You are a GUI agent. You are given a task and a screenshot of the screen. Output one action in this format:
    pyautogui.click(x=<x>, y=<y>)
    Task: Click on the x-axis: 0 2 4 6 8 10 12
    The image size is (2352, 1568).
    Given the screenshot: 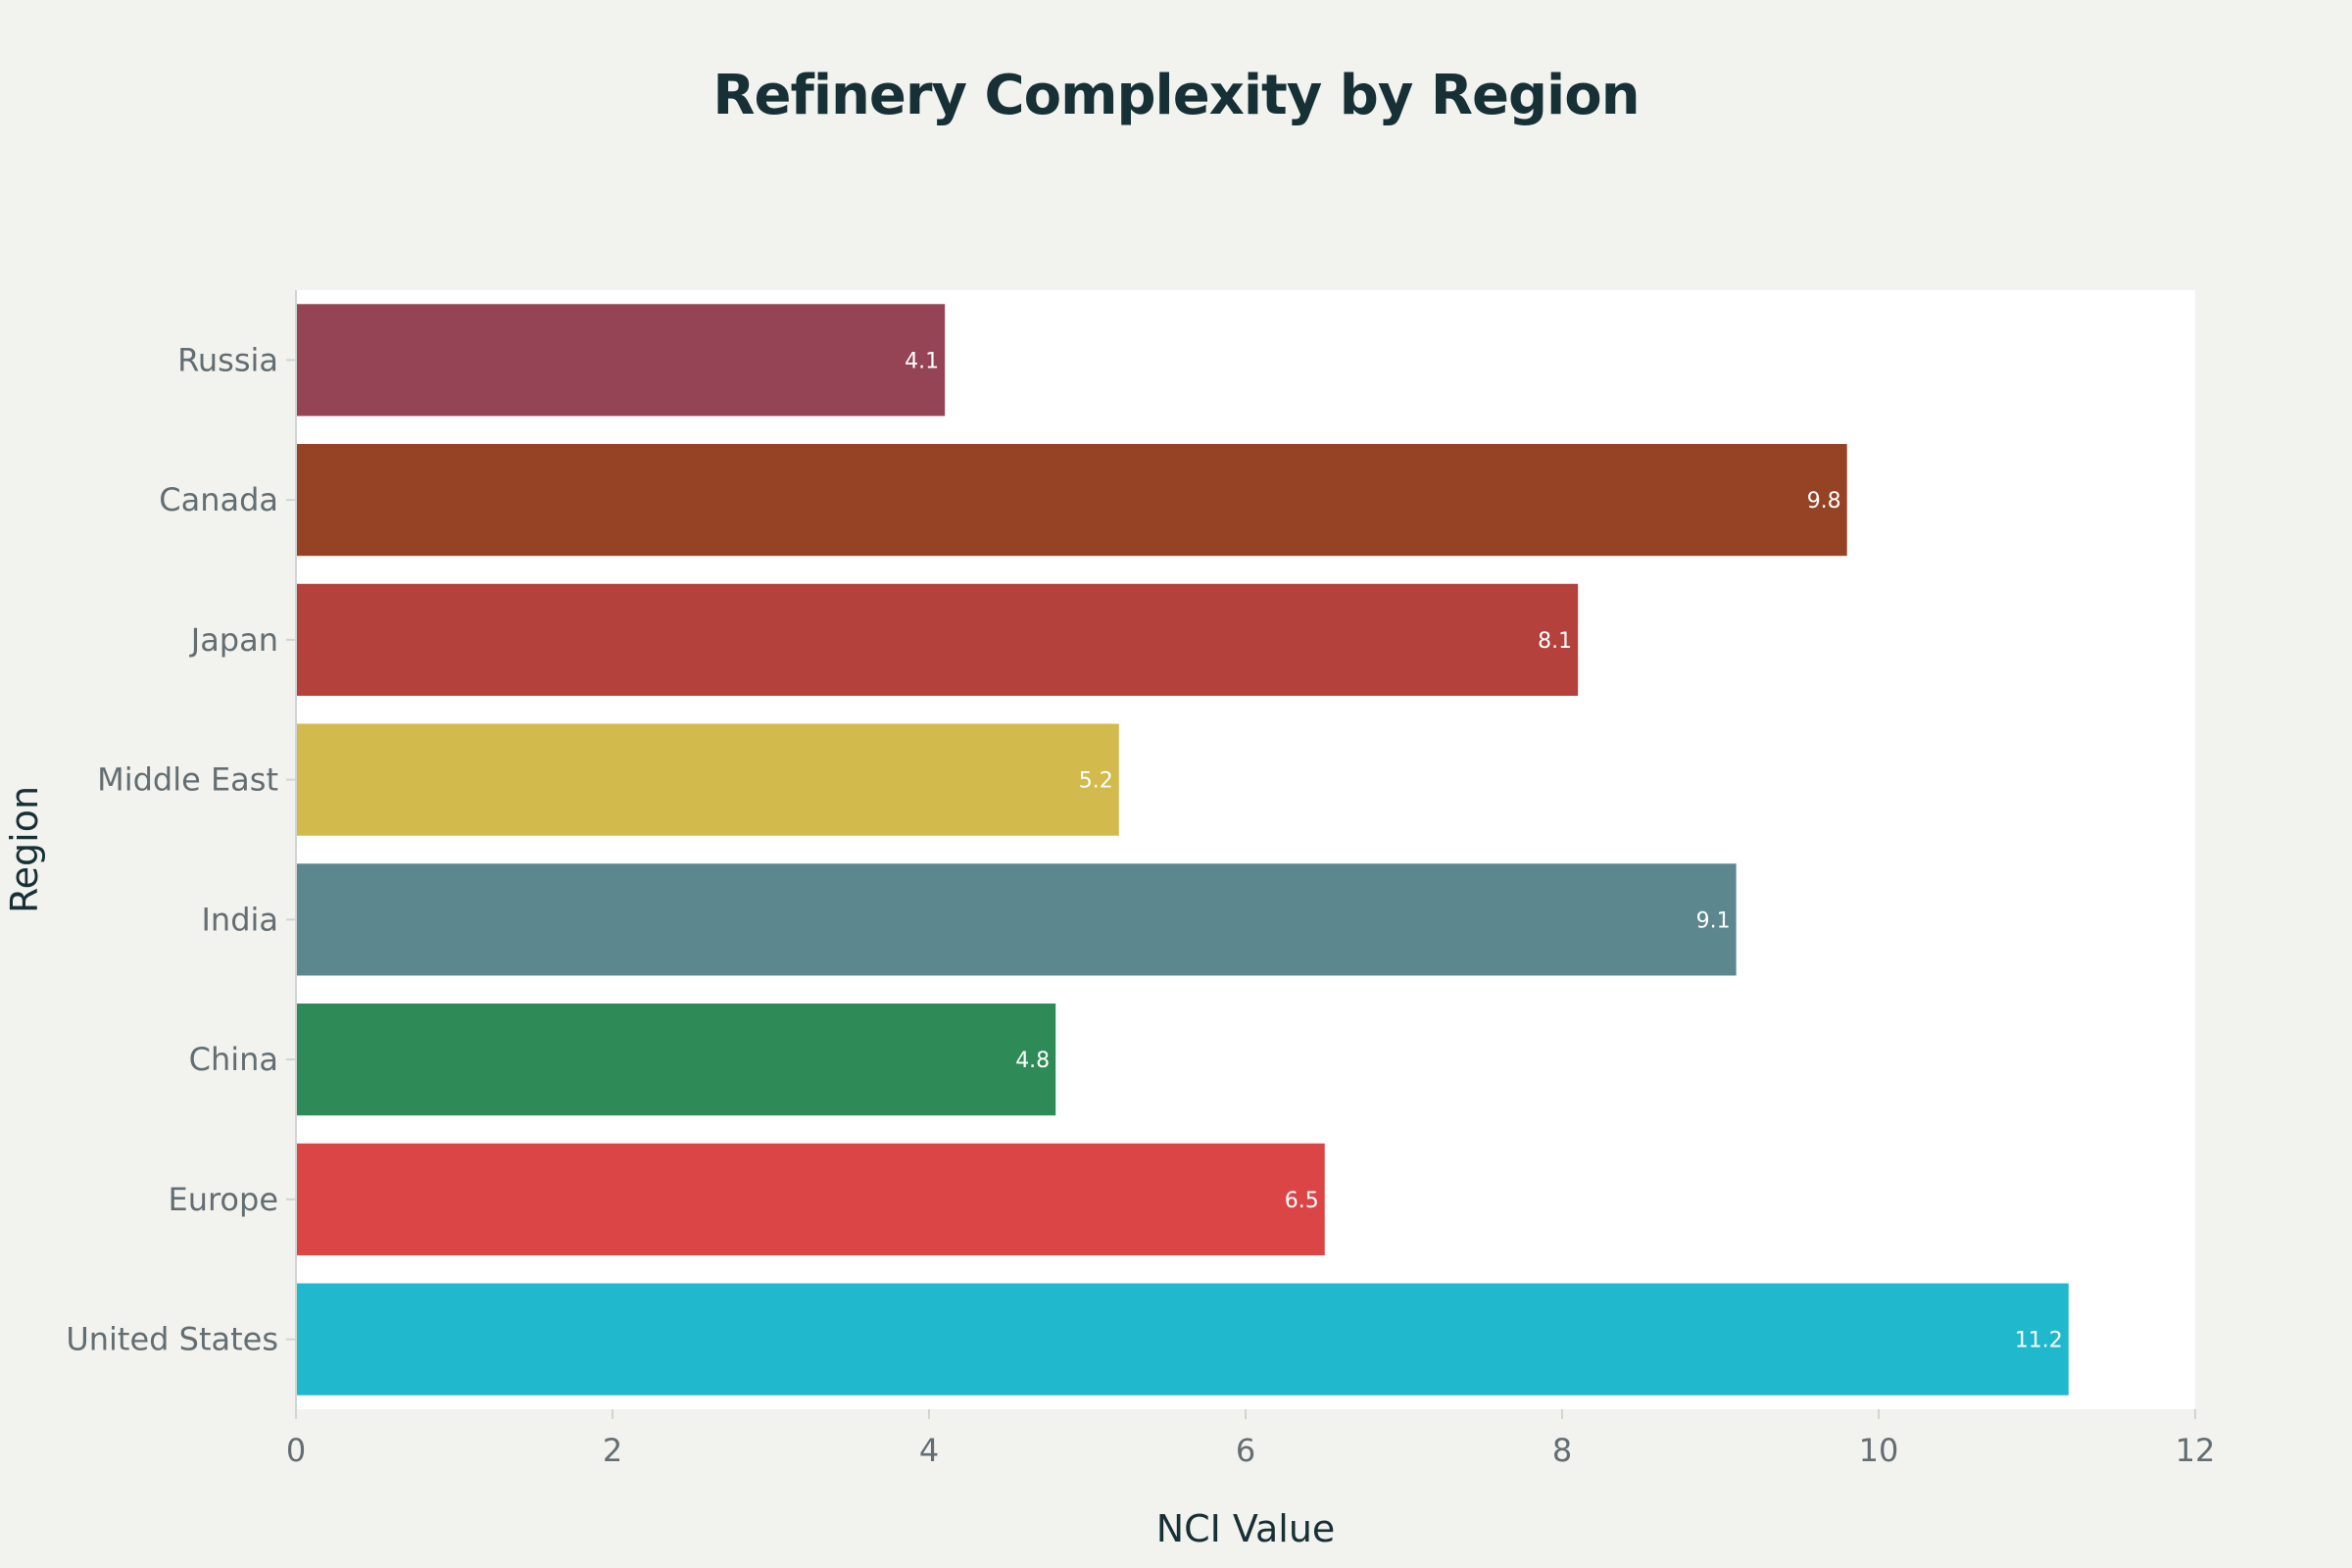 What is the action you would take?
    pyautogui.click(x=1251, y=1439)
    